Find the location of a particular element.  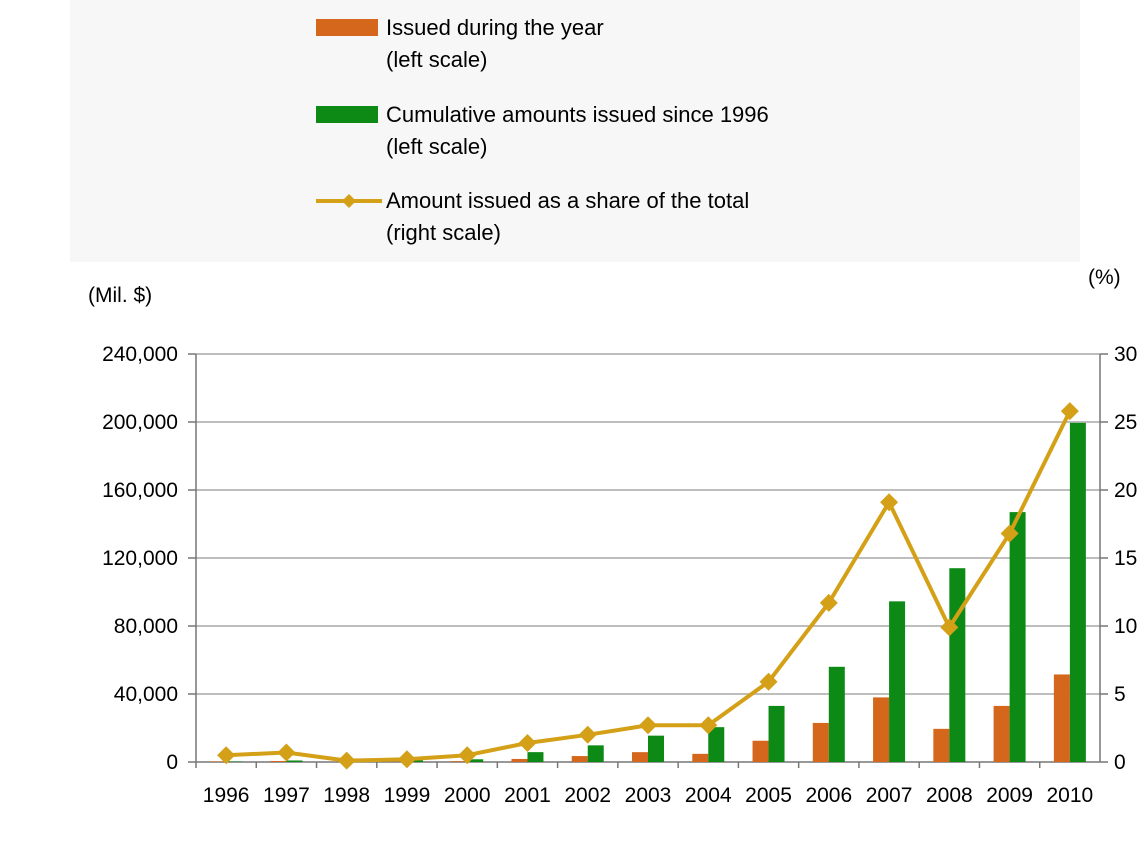

left-tick-label: 240,000 is located at coordinates (140, 354).